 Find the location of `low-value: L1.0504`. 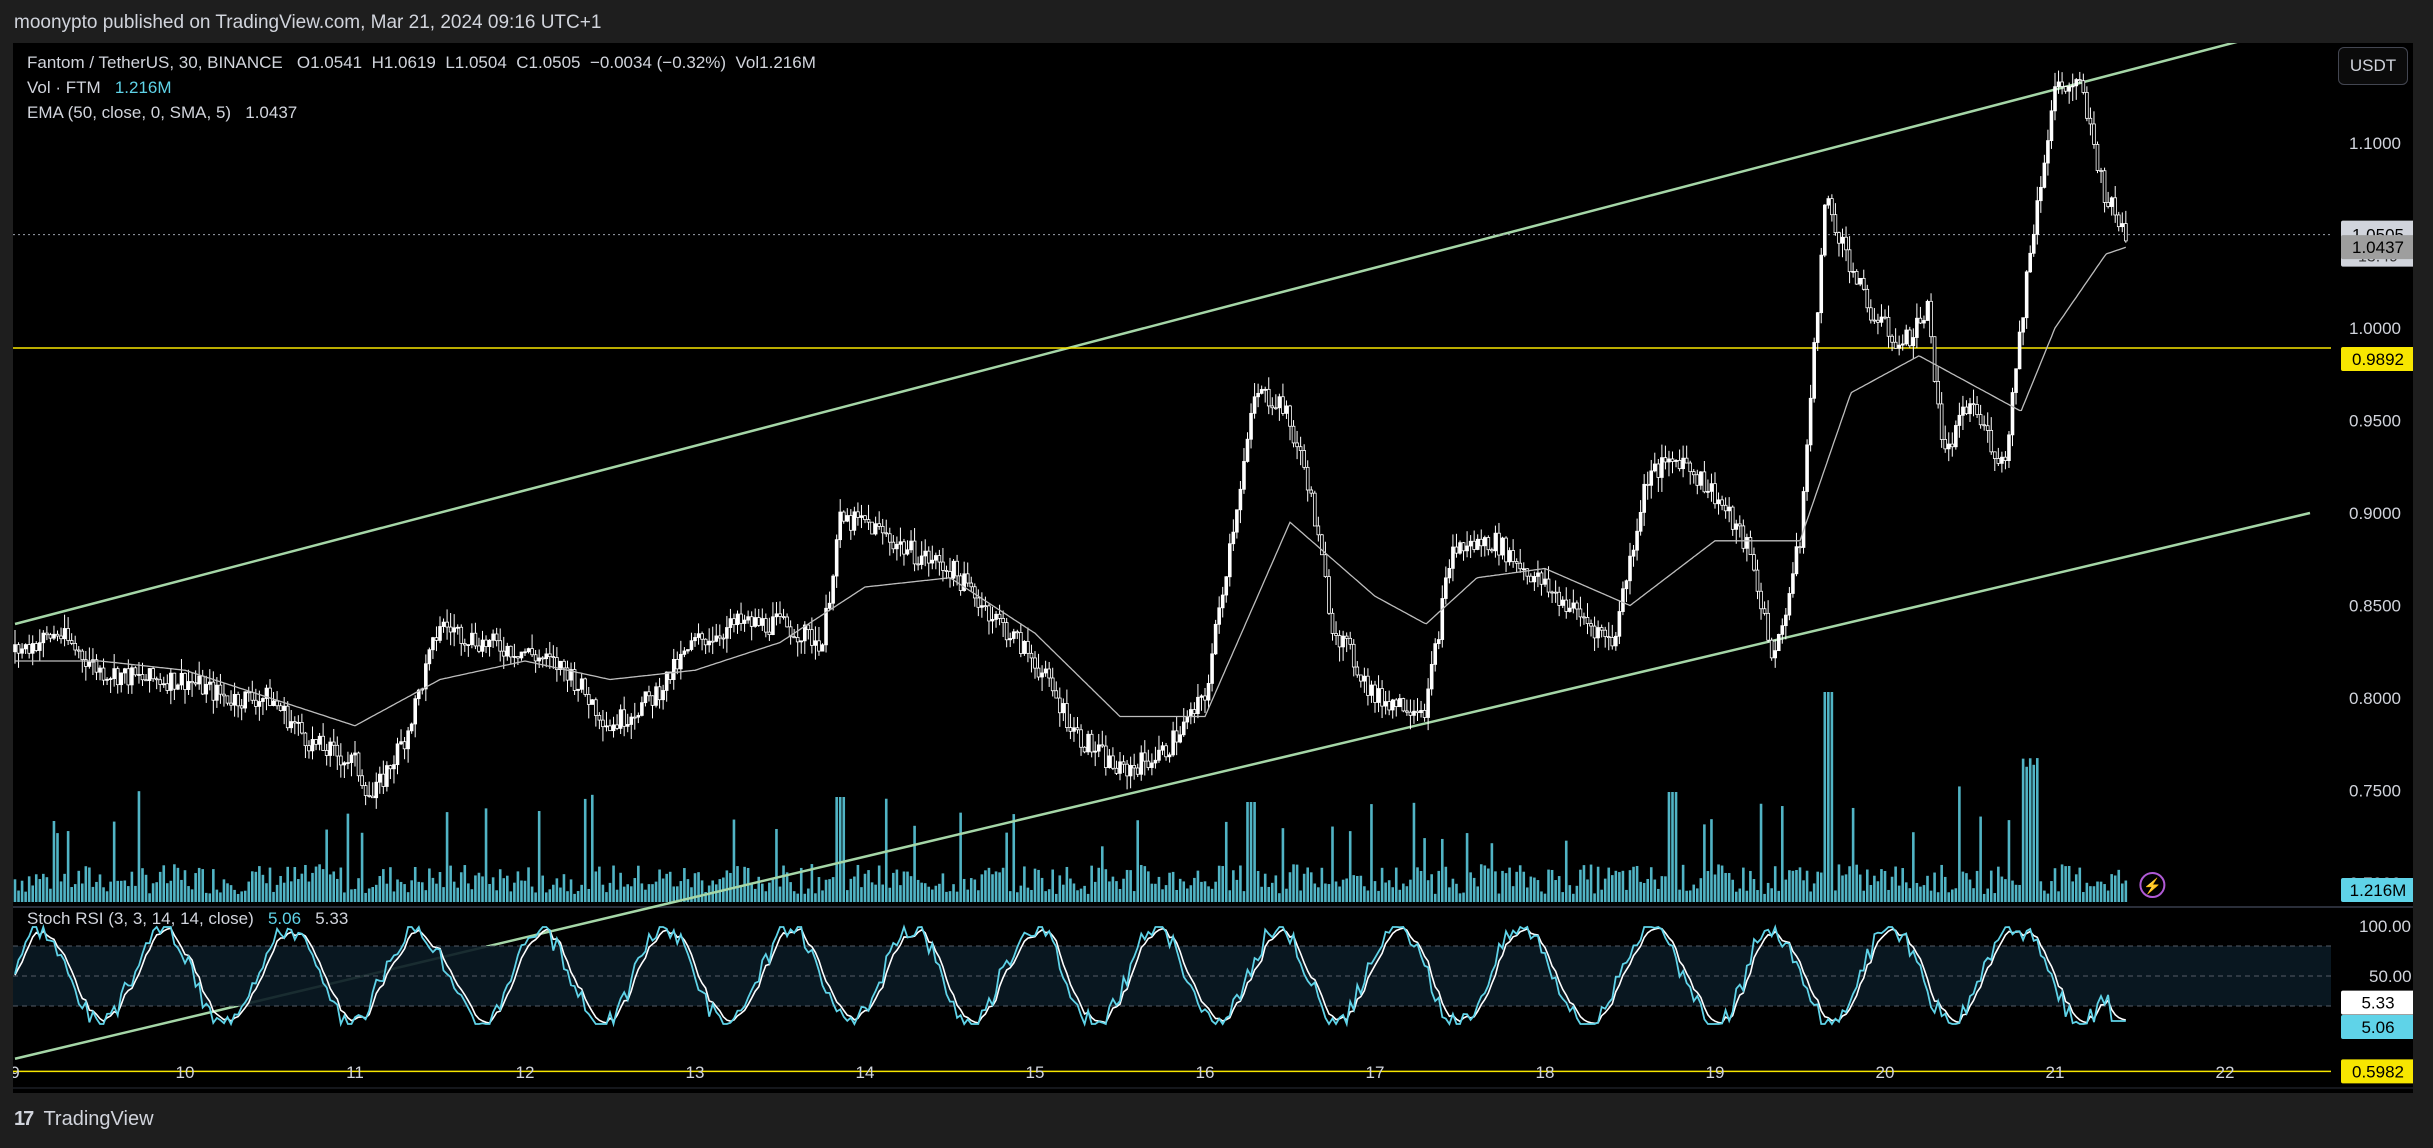

low-value: L1.0504 is located at coordinates (476, 62).